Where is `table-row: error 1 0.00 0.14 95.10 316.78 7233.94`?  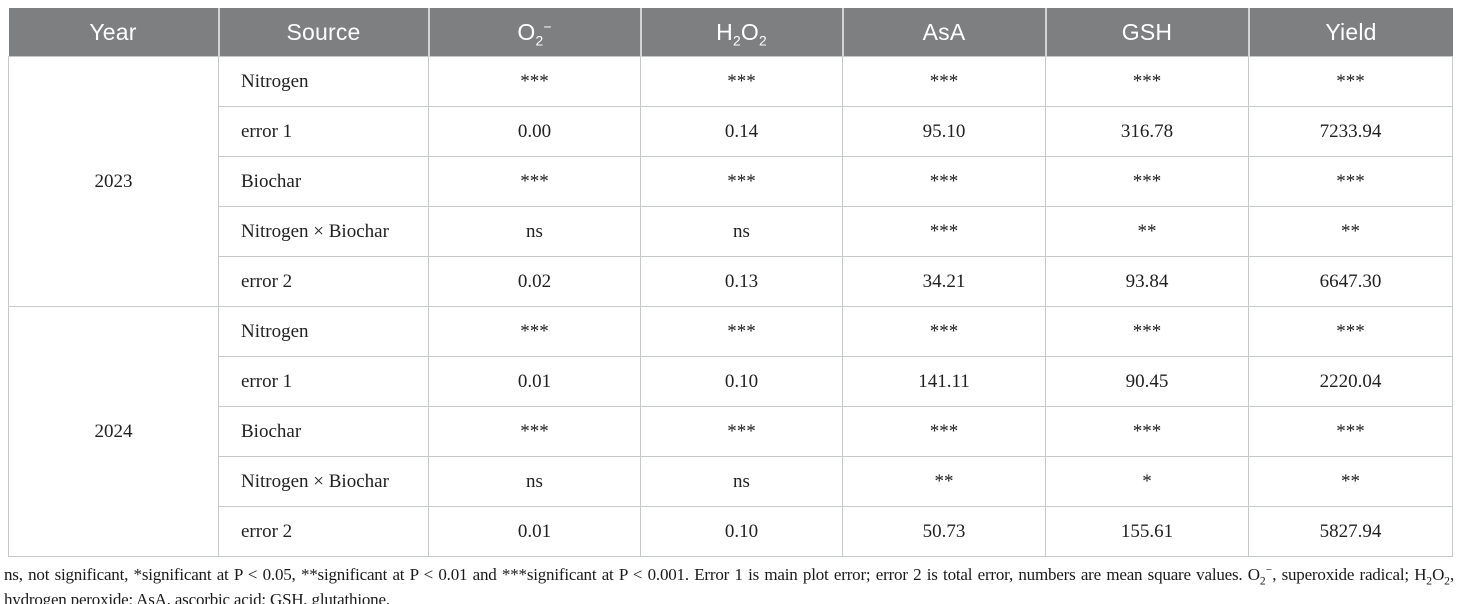
table-row: error 1 0.00 0.14 95.10 316.78 7233.94 is located at coordinates (731, 131).